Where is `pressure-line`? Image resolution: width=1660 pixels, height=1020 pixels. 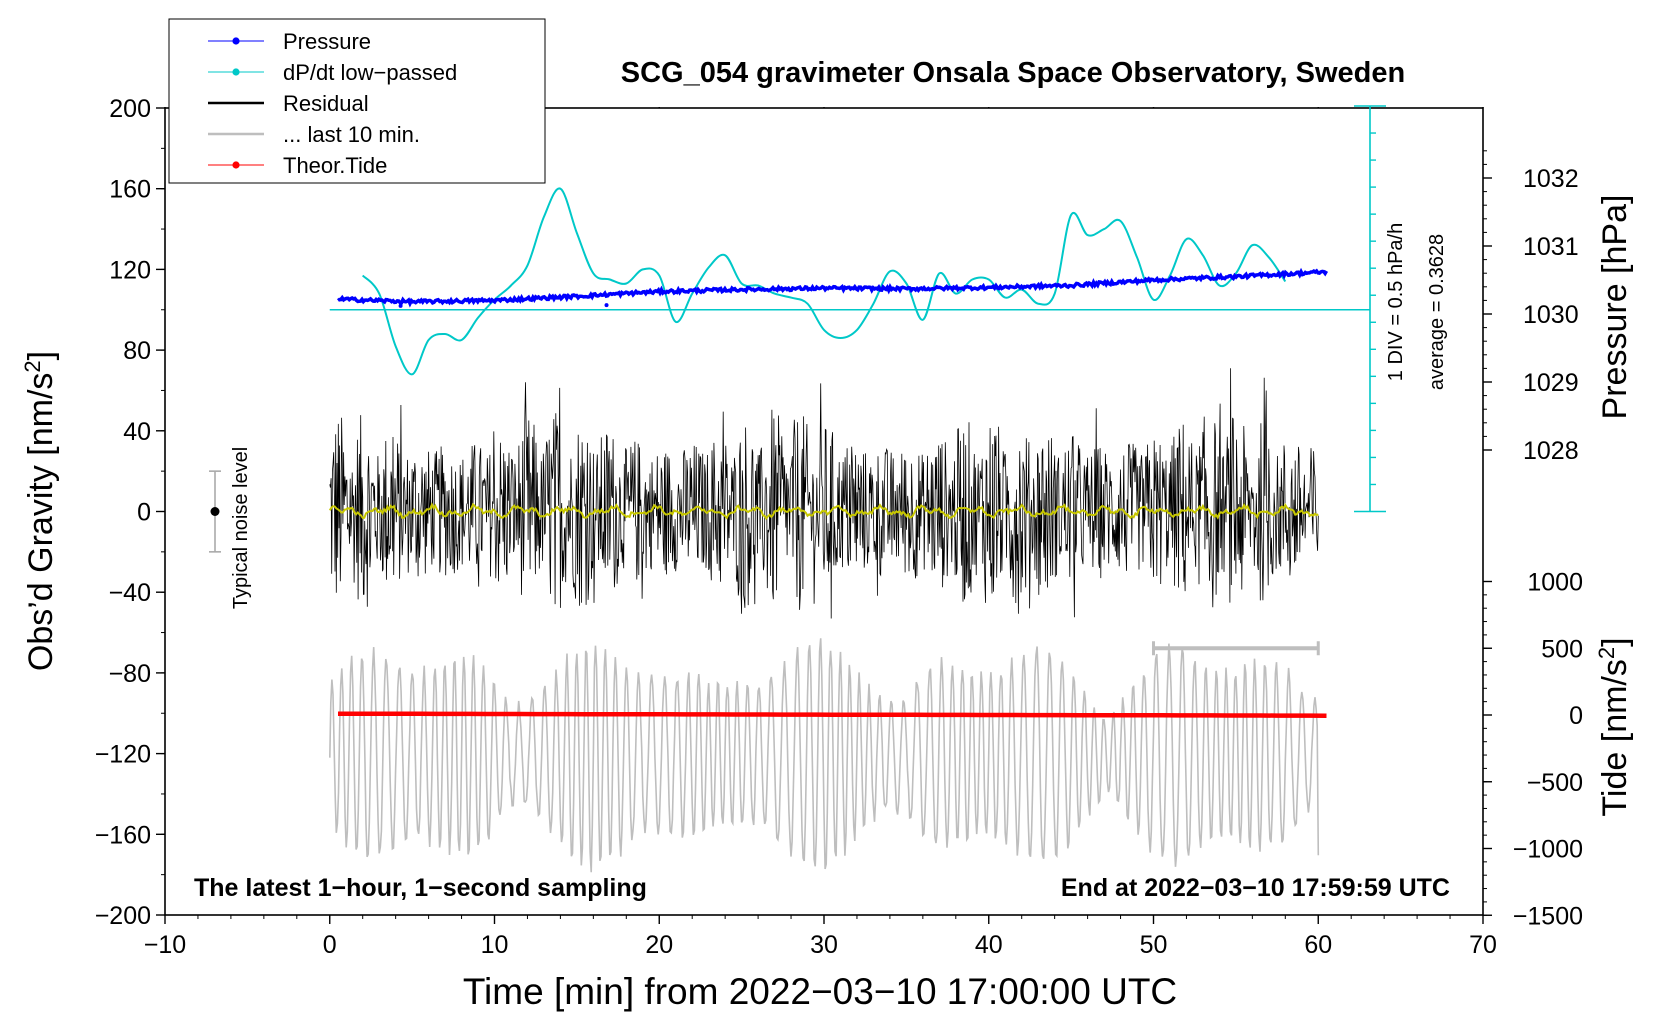 pressure-line is located at coordinates (832, 287).